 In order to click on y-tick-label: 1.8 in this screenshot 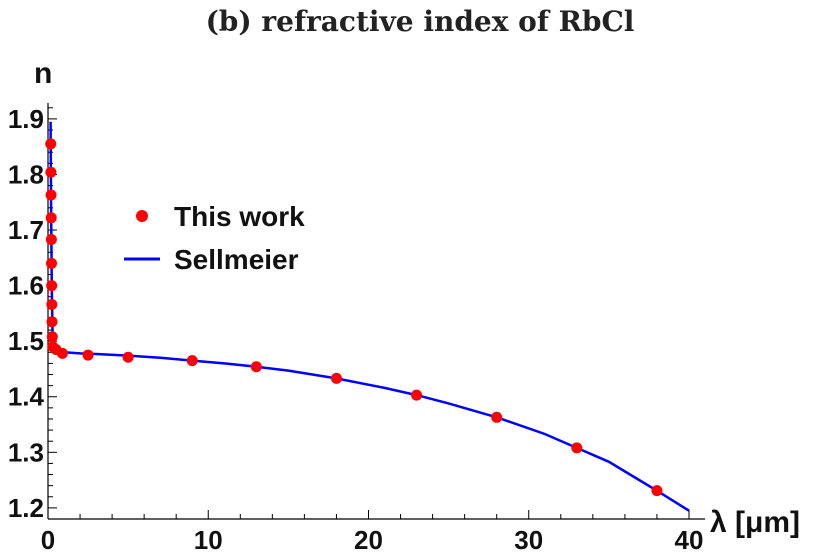, I will do `click(26, 174)`.